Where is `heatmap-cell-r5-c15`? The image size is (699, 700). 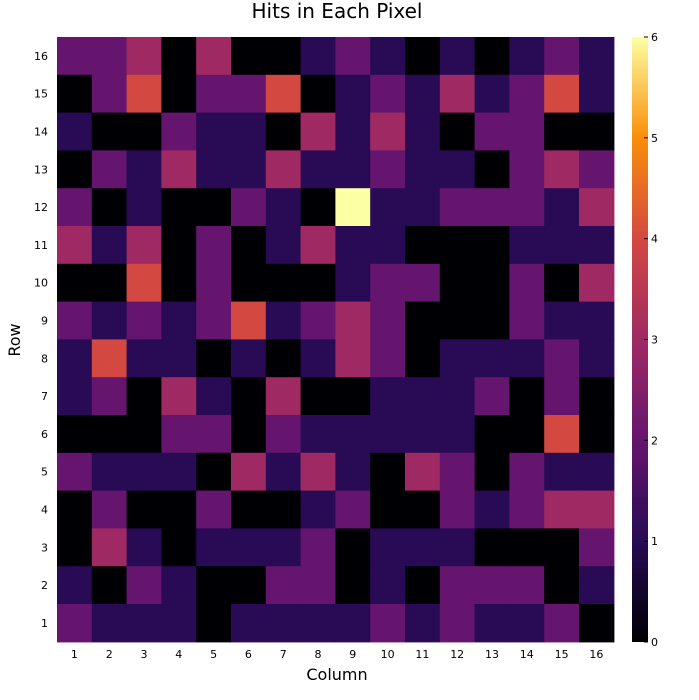 heatmap-cell-r5-c15 is located at coordinates (562, 472).